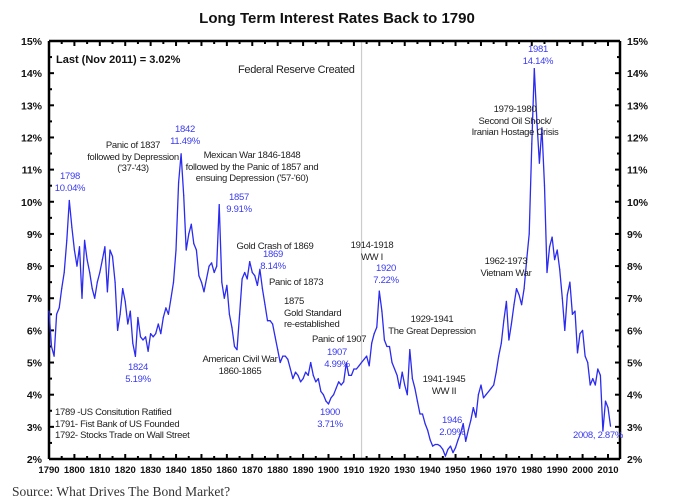 This screenshot has height=503, width=674. What do you see at coordinates (330, 412) in the screenshot?
I see `annotation-line: 1900` at bounding box center [330, 412].